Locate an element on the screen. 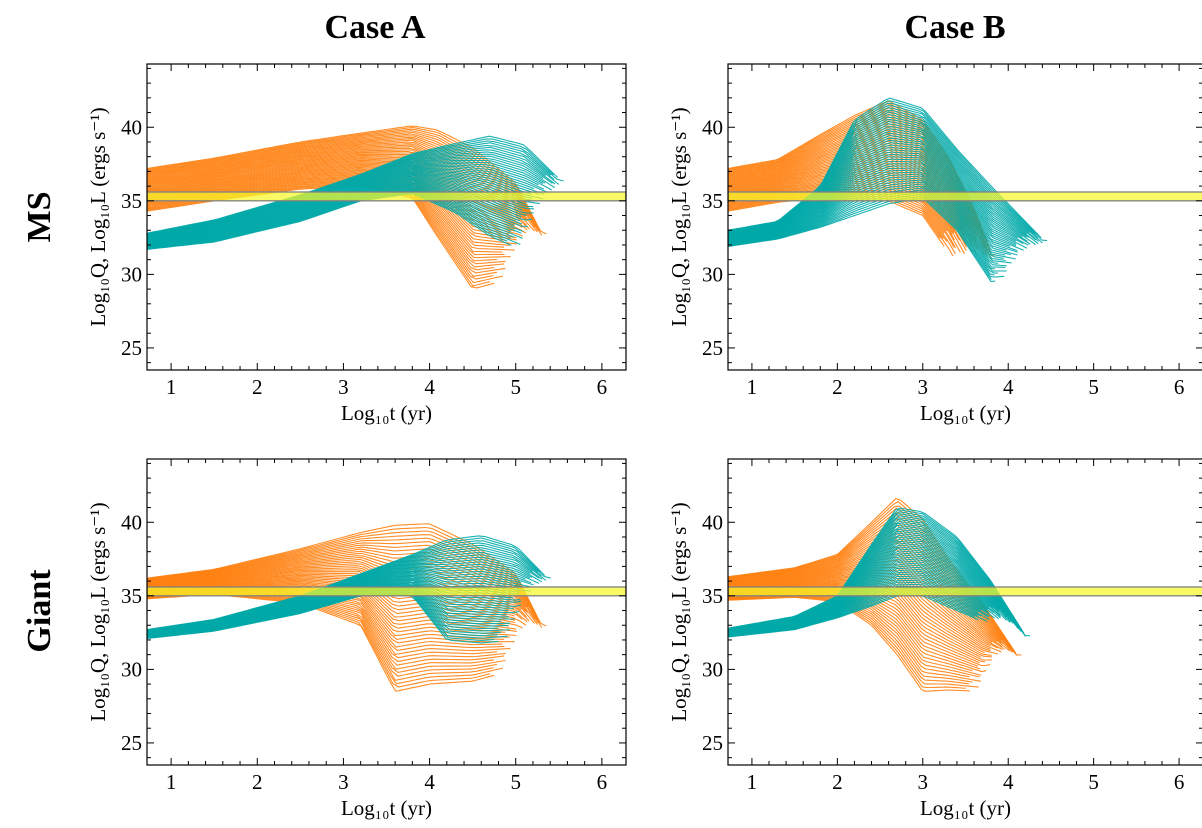 Image resolution: width=1202 pixels, height=828 pixels. y-axis: 25 30 35 40 is located at coordinates (952, 215).